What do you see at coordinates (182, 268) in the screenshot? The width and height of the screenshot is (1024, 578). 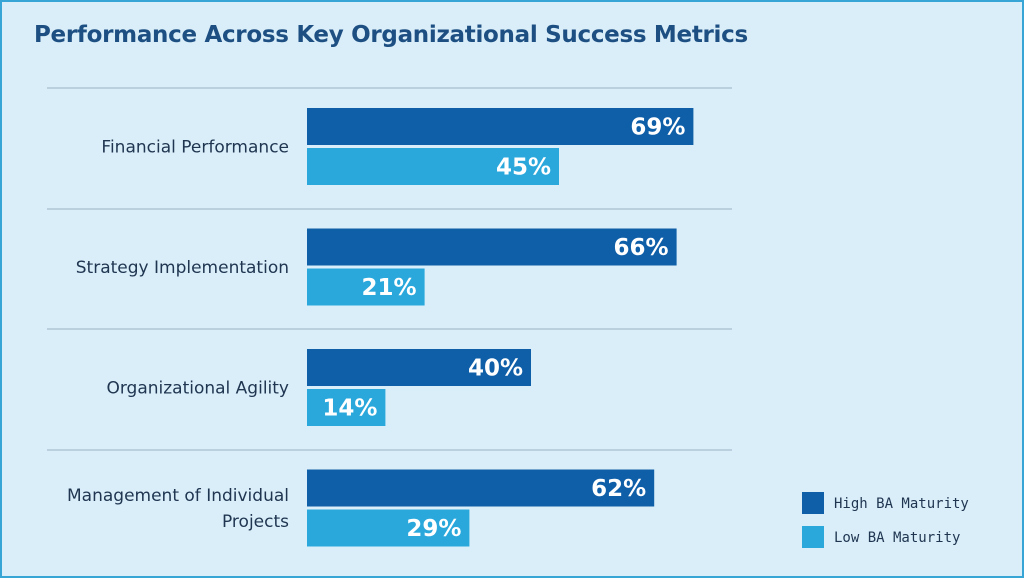 I see `category-label: Strategy Implementation` at bounding box center [182, 268].